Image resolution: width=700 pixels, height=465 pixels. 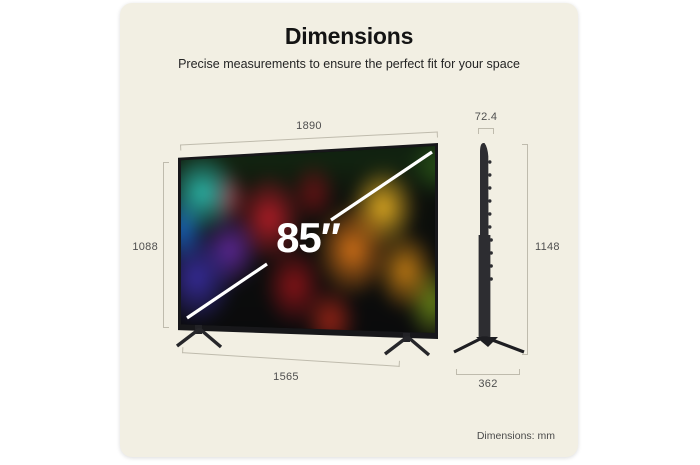 I want to click on side-depth-label: 72.4, so click(x=486, y=117).